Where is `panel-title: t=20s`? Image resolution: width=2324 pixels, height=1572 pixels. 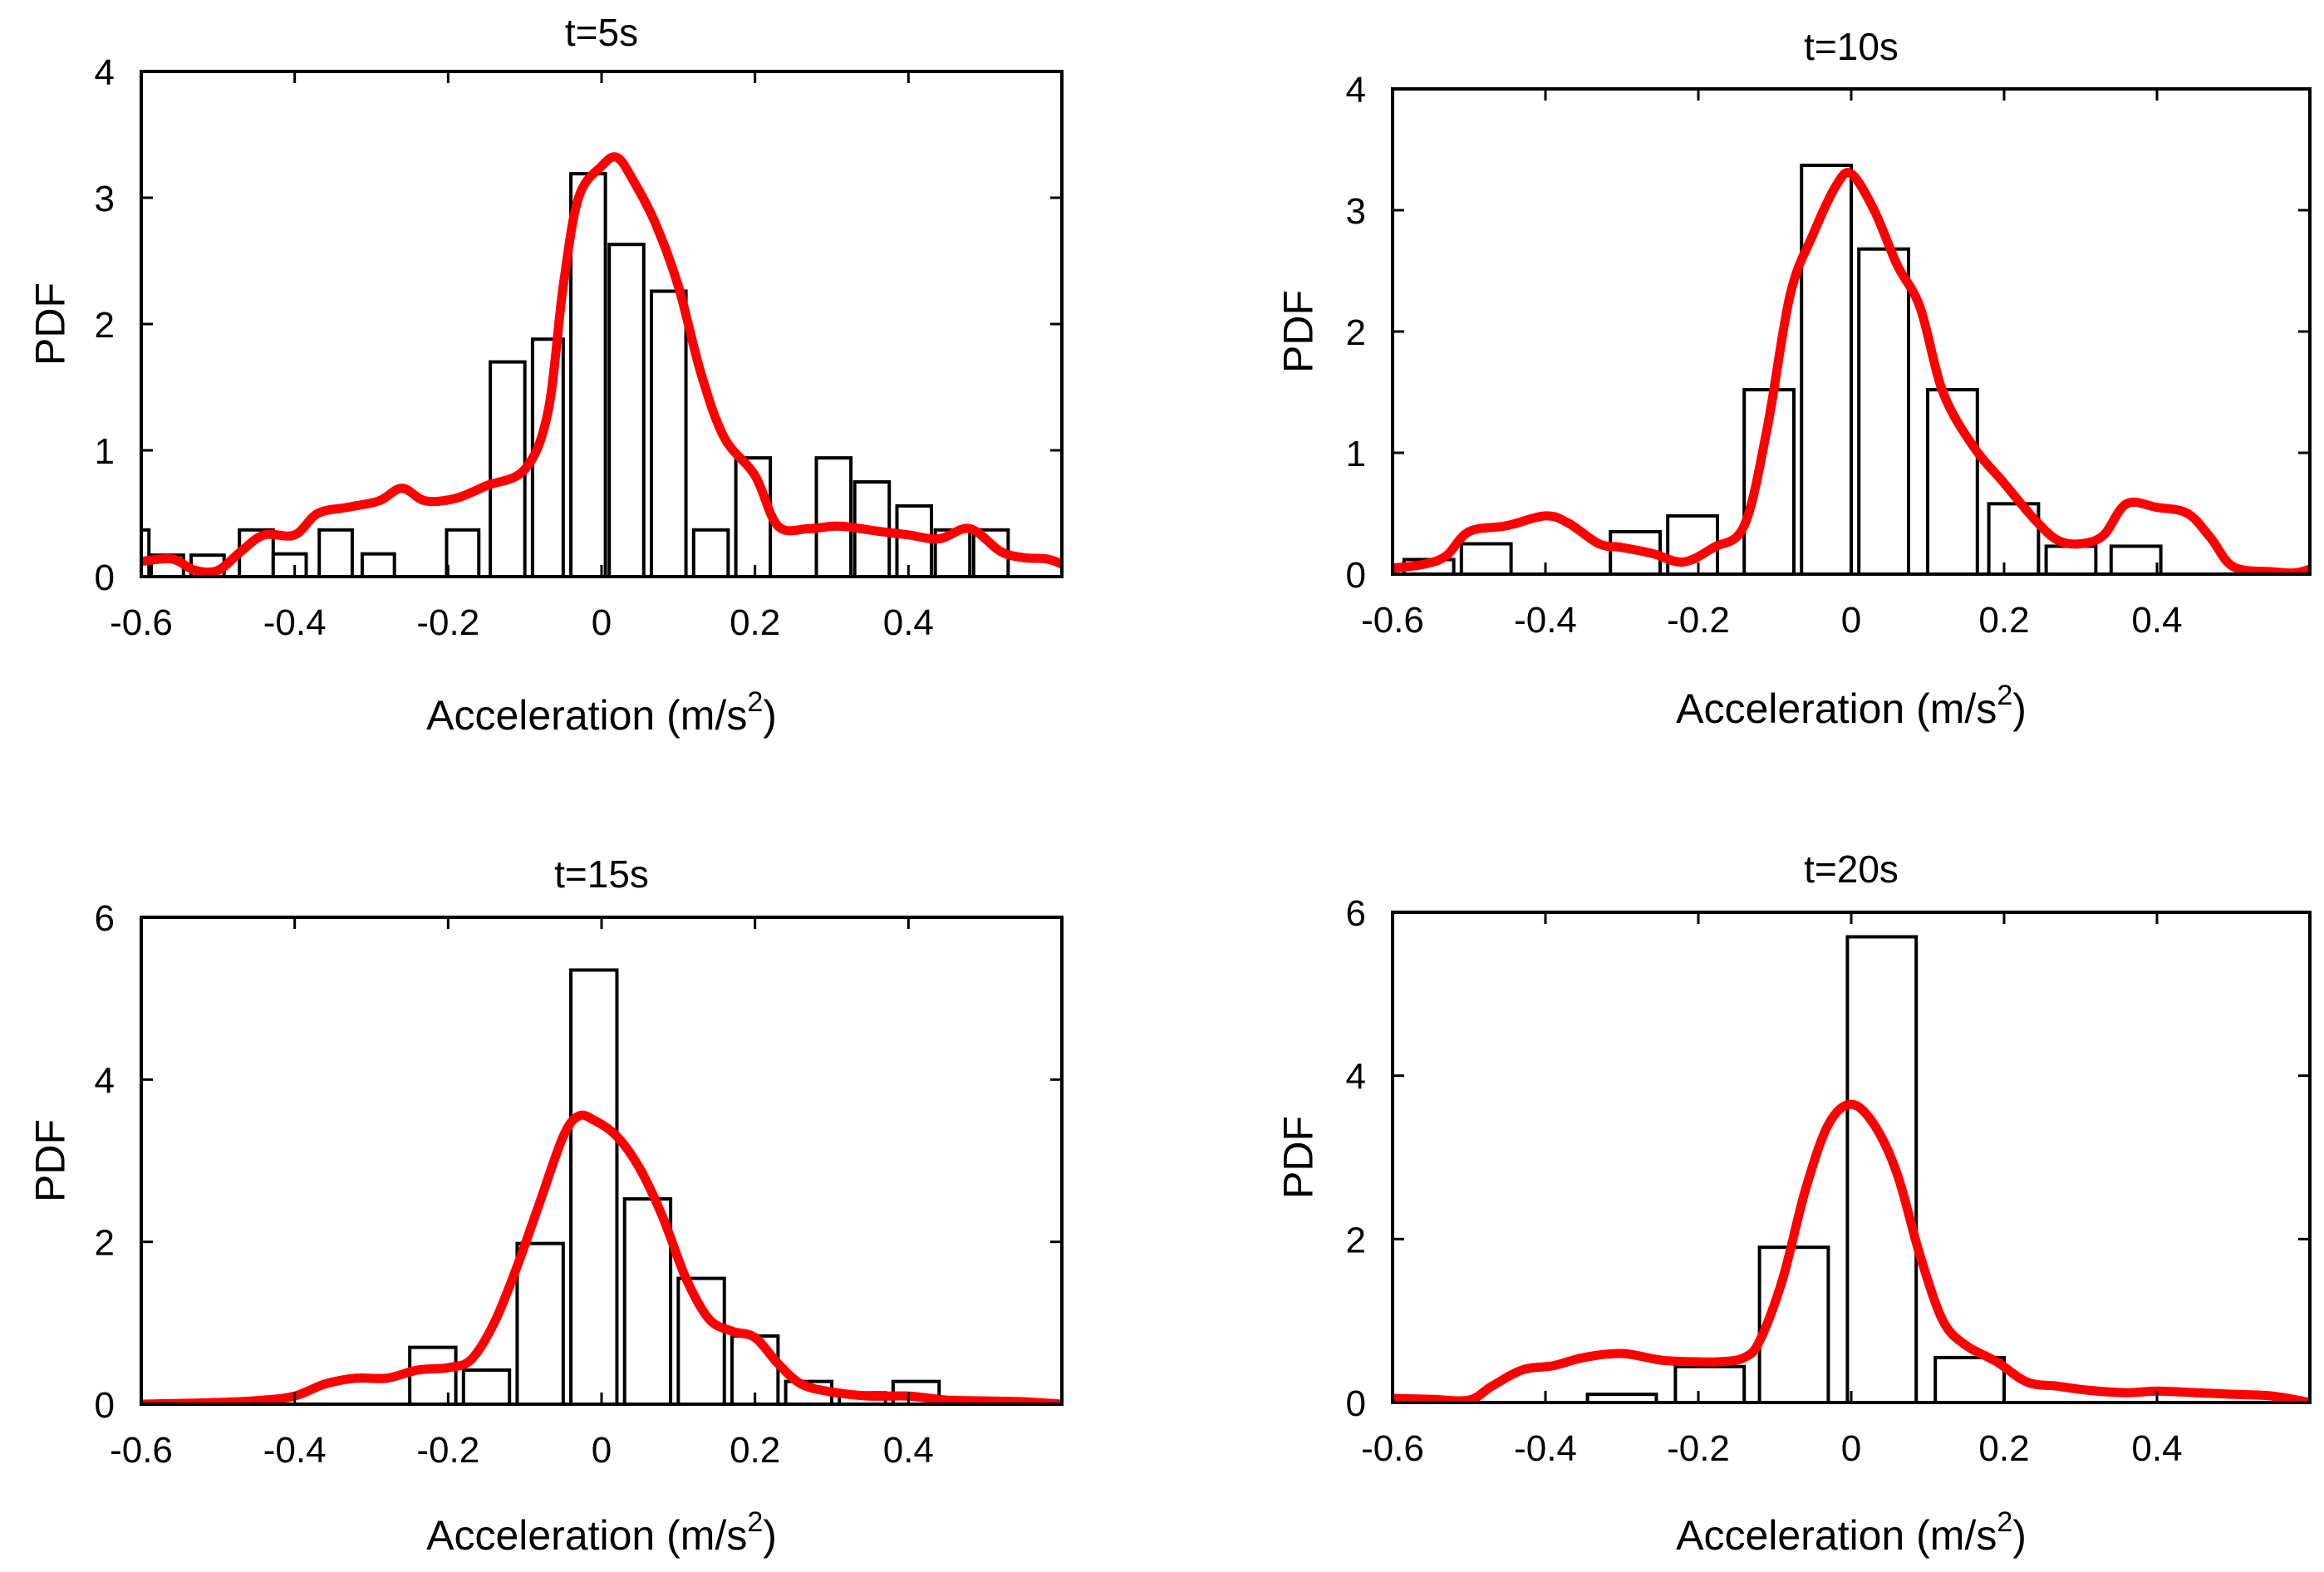
panel-title: t=20s is located at coordinates (1851, 869).